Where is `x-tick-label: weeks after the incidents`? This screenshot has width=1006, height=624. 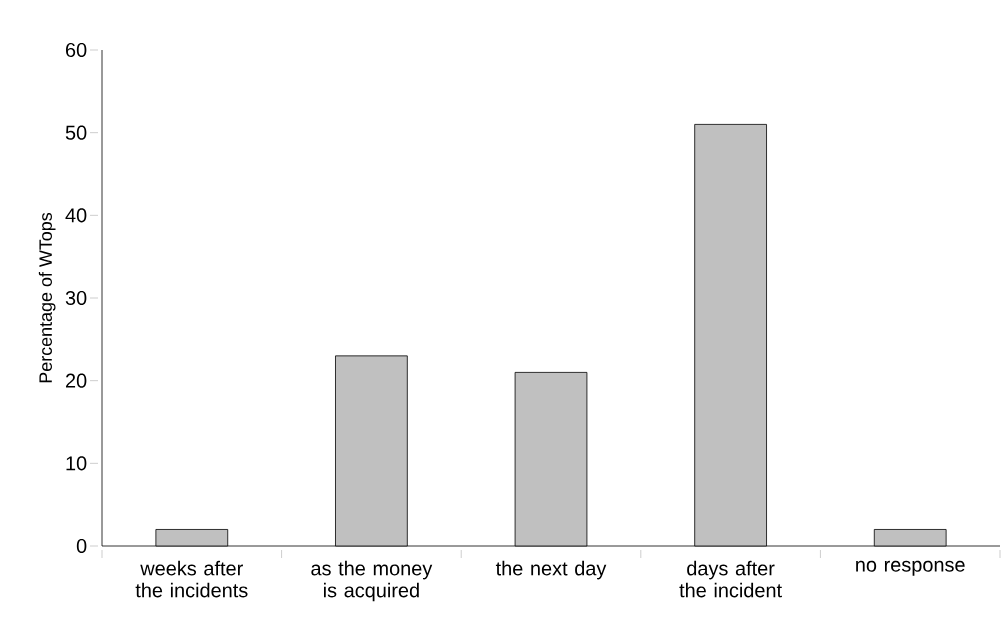 x-tick-label: weeks after the incidents is located at coordinates (191, 579).